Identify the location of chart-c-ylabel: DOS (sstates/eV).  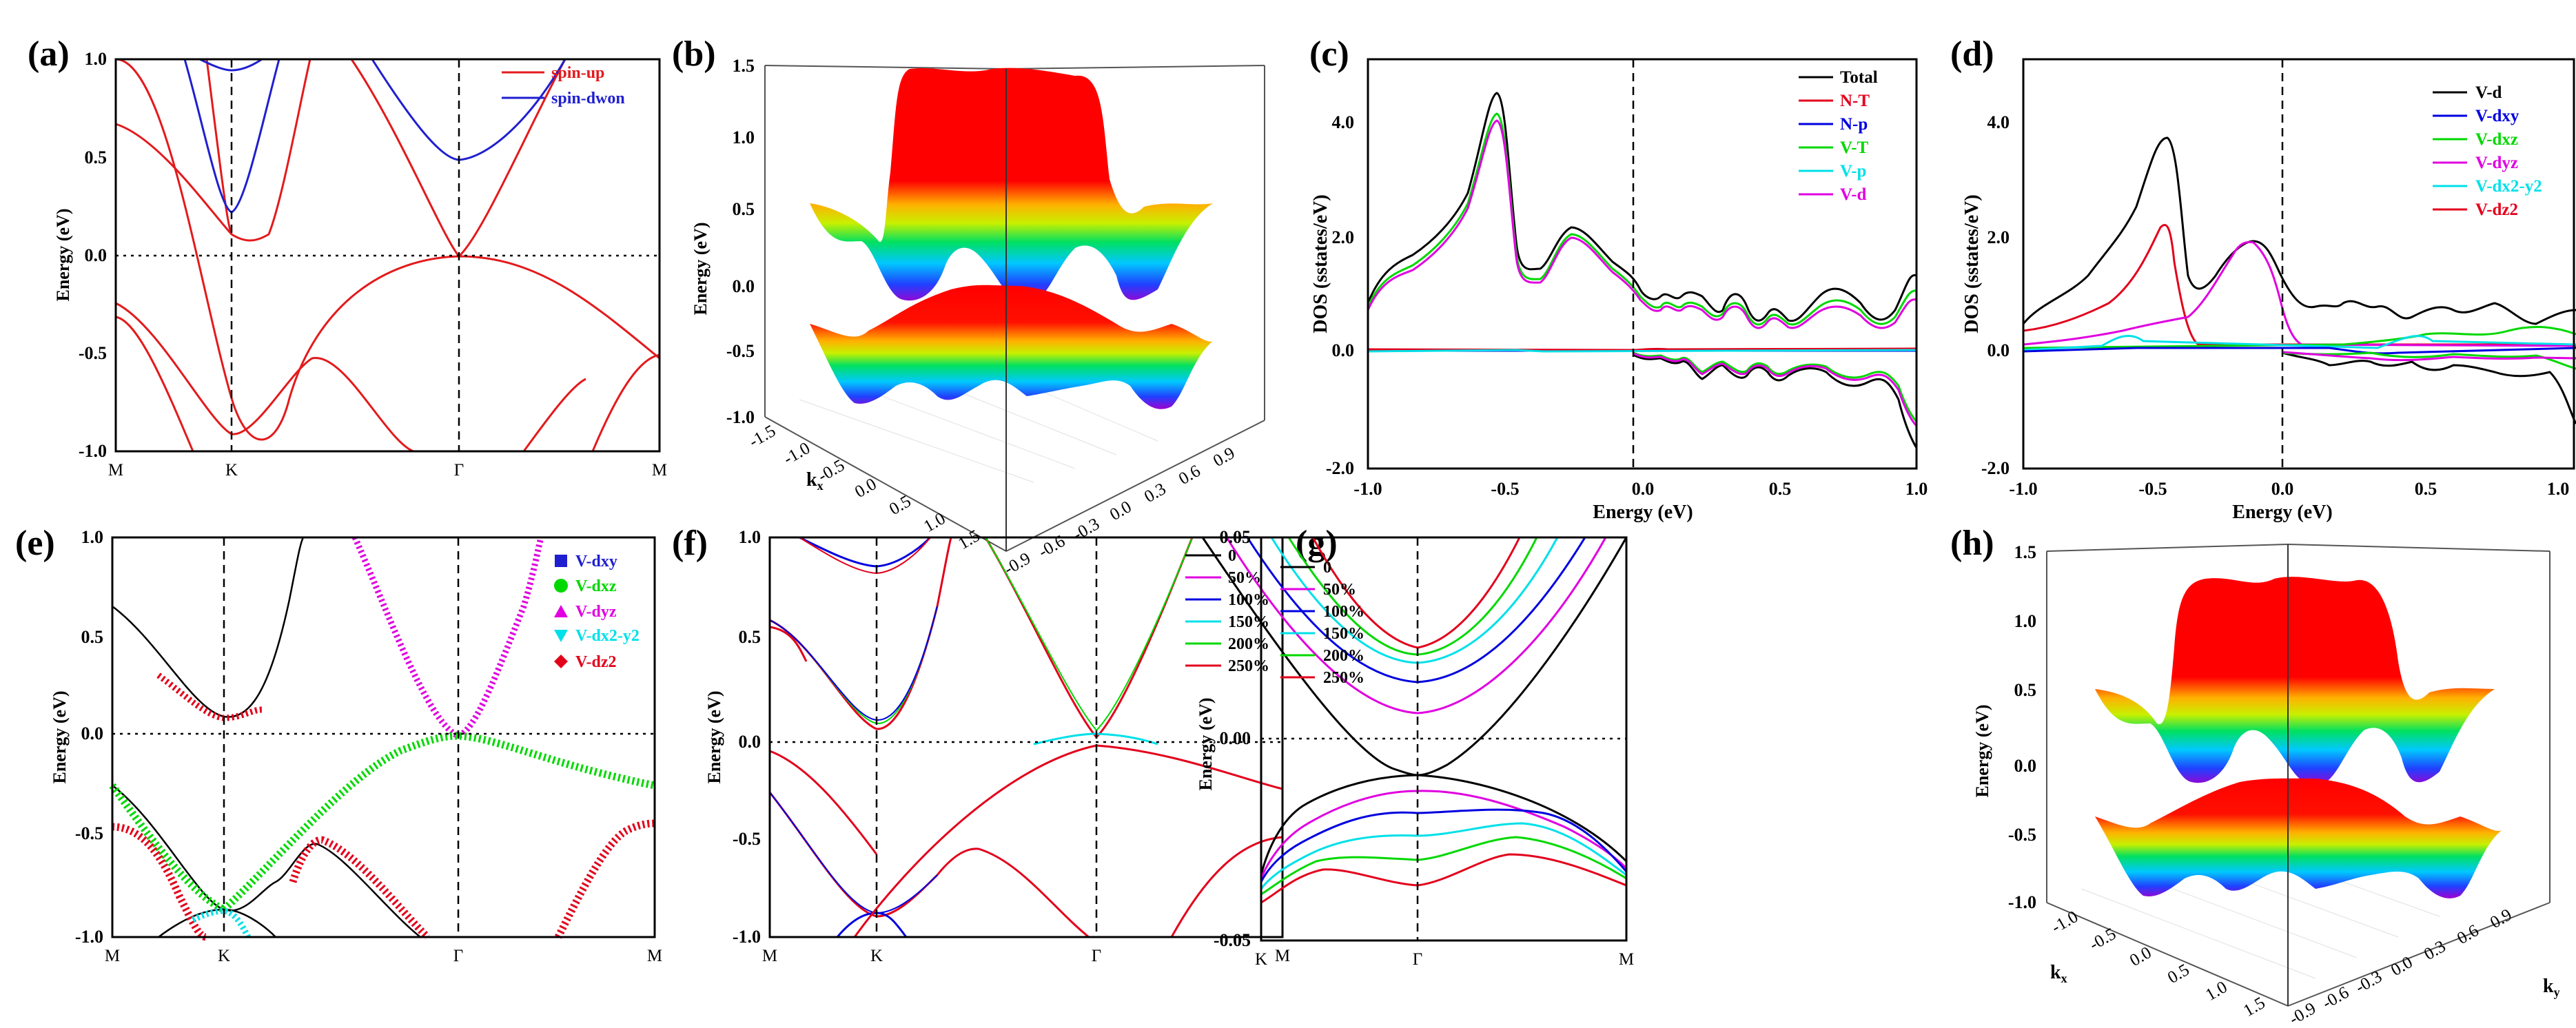
(1320, 263).